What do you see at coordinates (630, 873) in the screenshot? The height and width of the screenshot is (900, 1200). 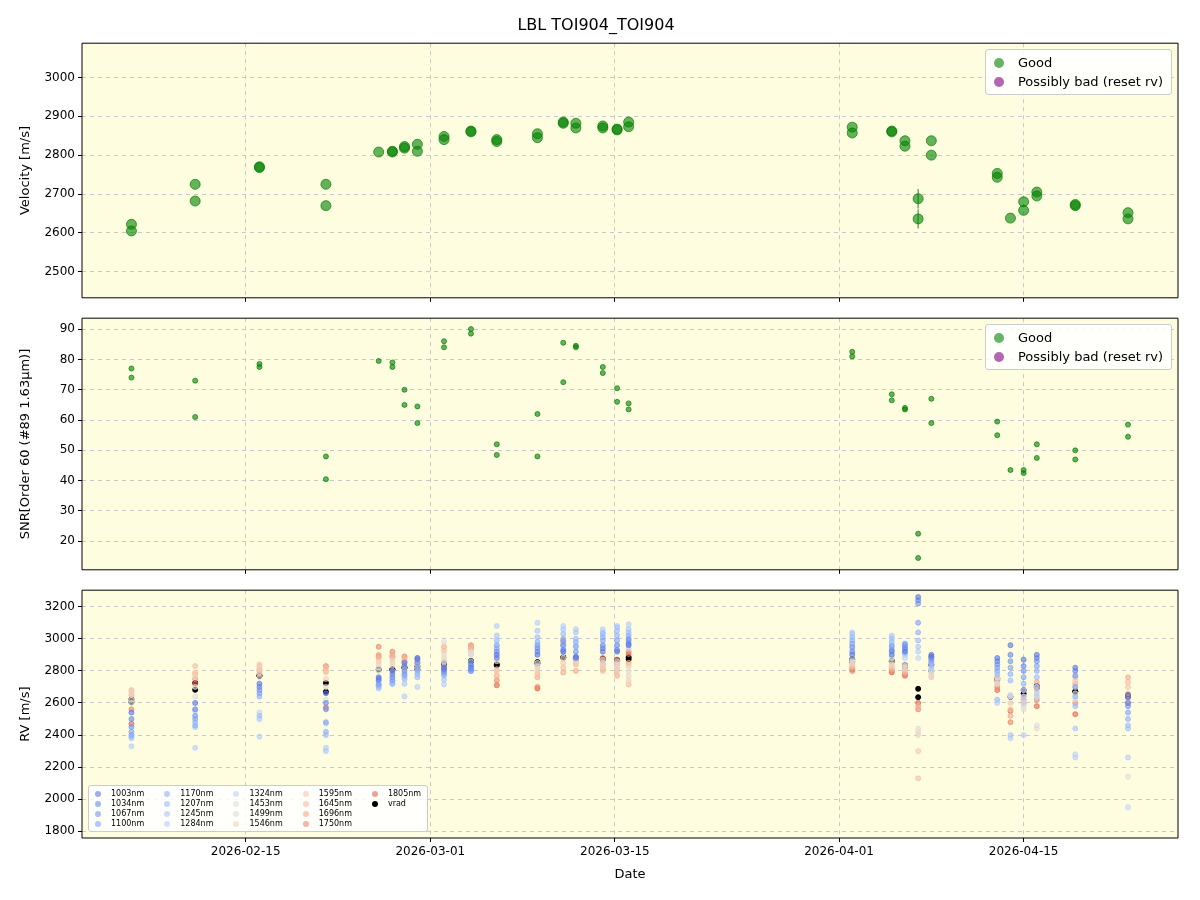 I see `x-axis-title: Date` at bounding box center [630, 873].